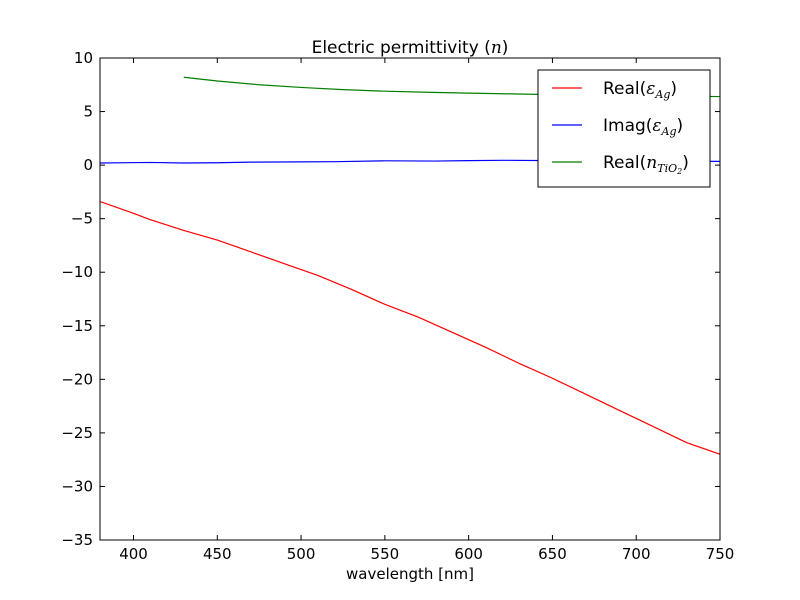 The height and width of the screenshot is (600, 800). What do you see at coordinates (82, 219) in the screenshot?
I see `y-tick-label: −5` at bounding box center [82, 219].